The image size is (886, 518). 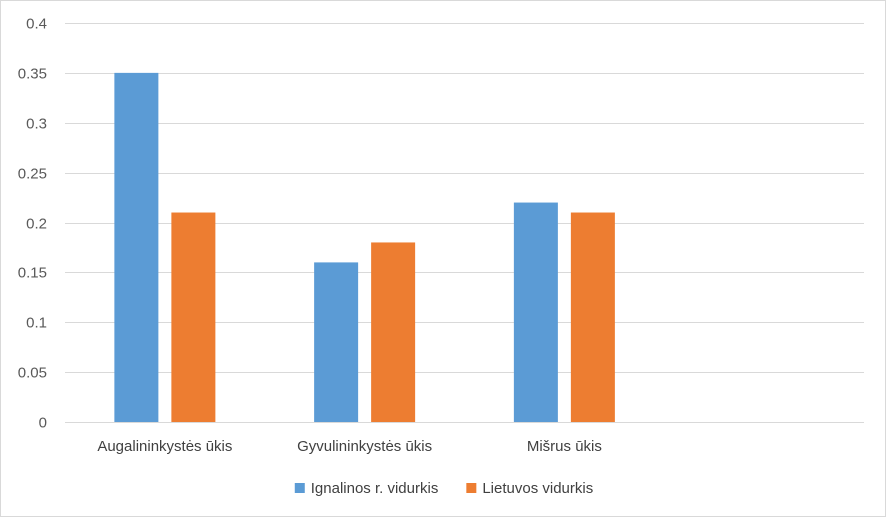 I want to click on y-tick-label: 0.4, so click(x=36, y=24).